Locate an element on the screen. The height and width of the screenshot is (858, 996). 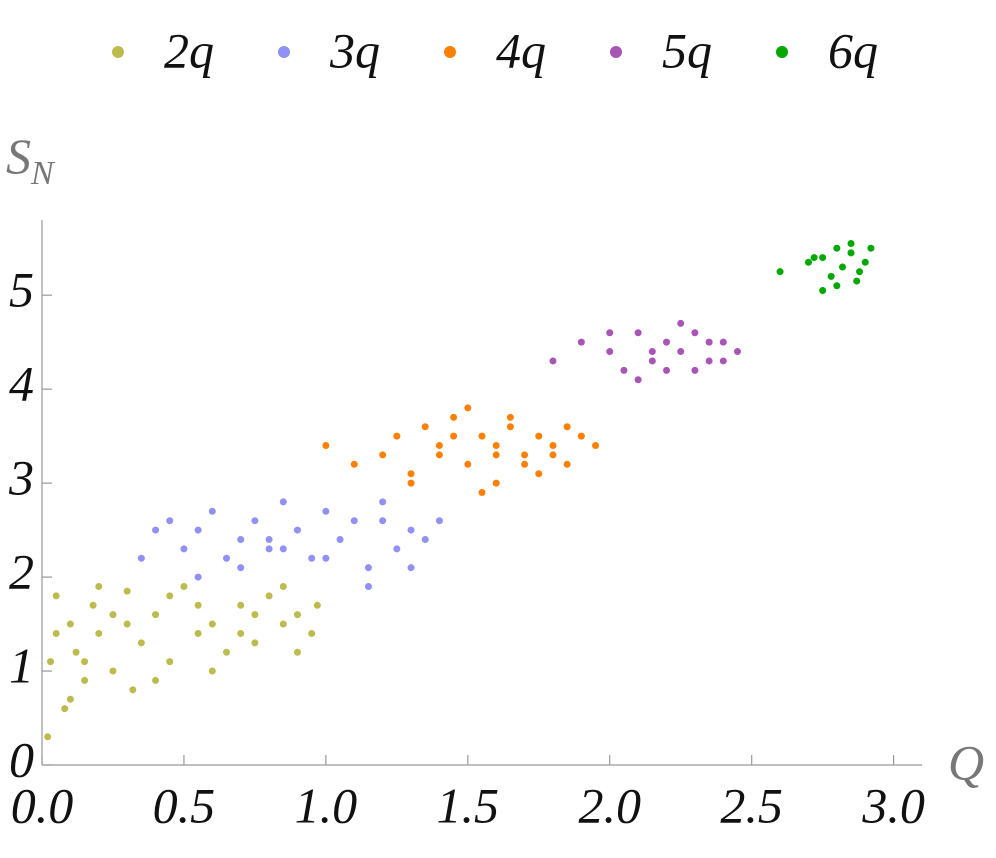
y-tick-label: 4 is located at coordinates (21, 384).